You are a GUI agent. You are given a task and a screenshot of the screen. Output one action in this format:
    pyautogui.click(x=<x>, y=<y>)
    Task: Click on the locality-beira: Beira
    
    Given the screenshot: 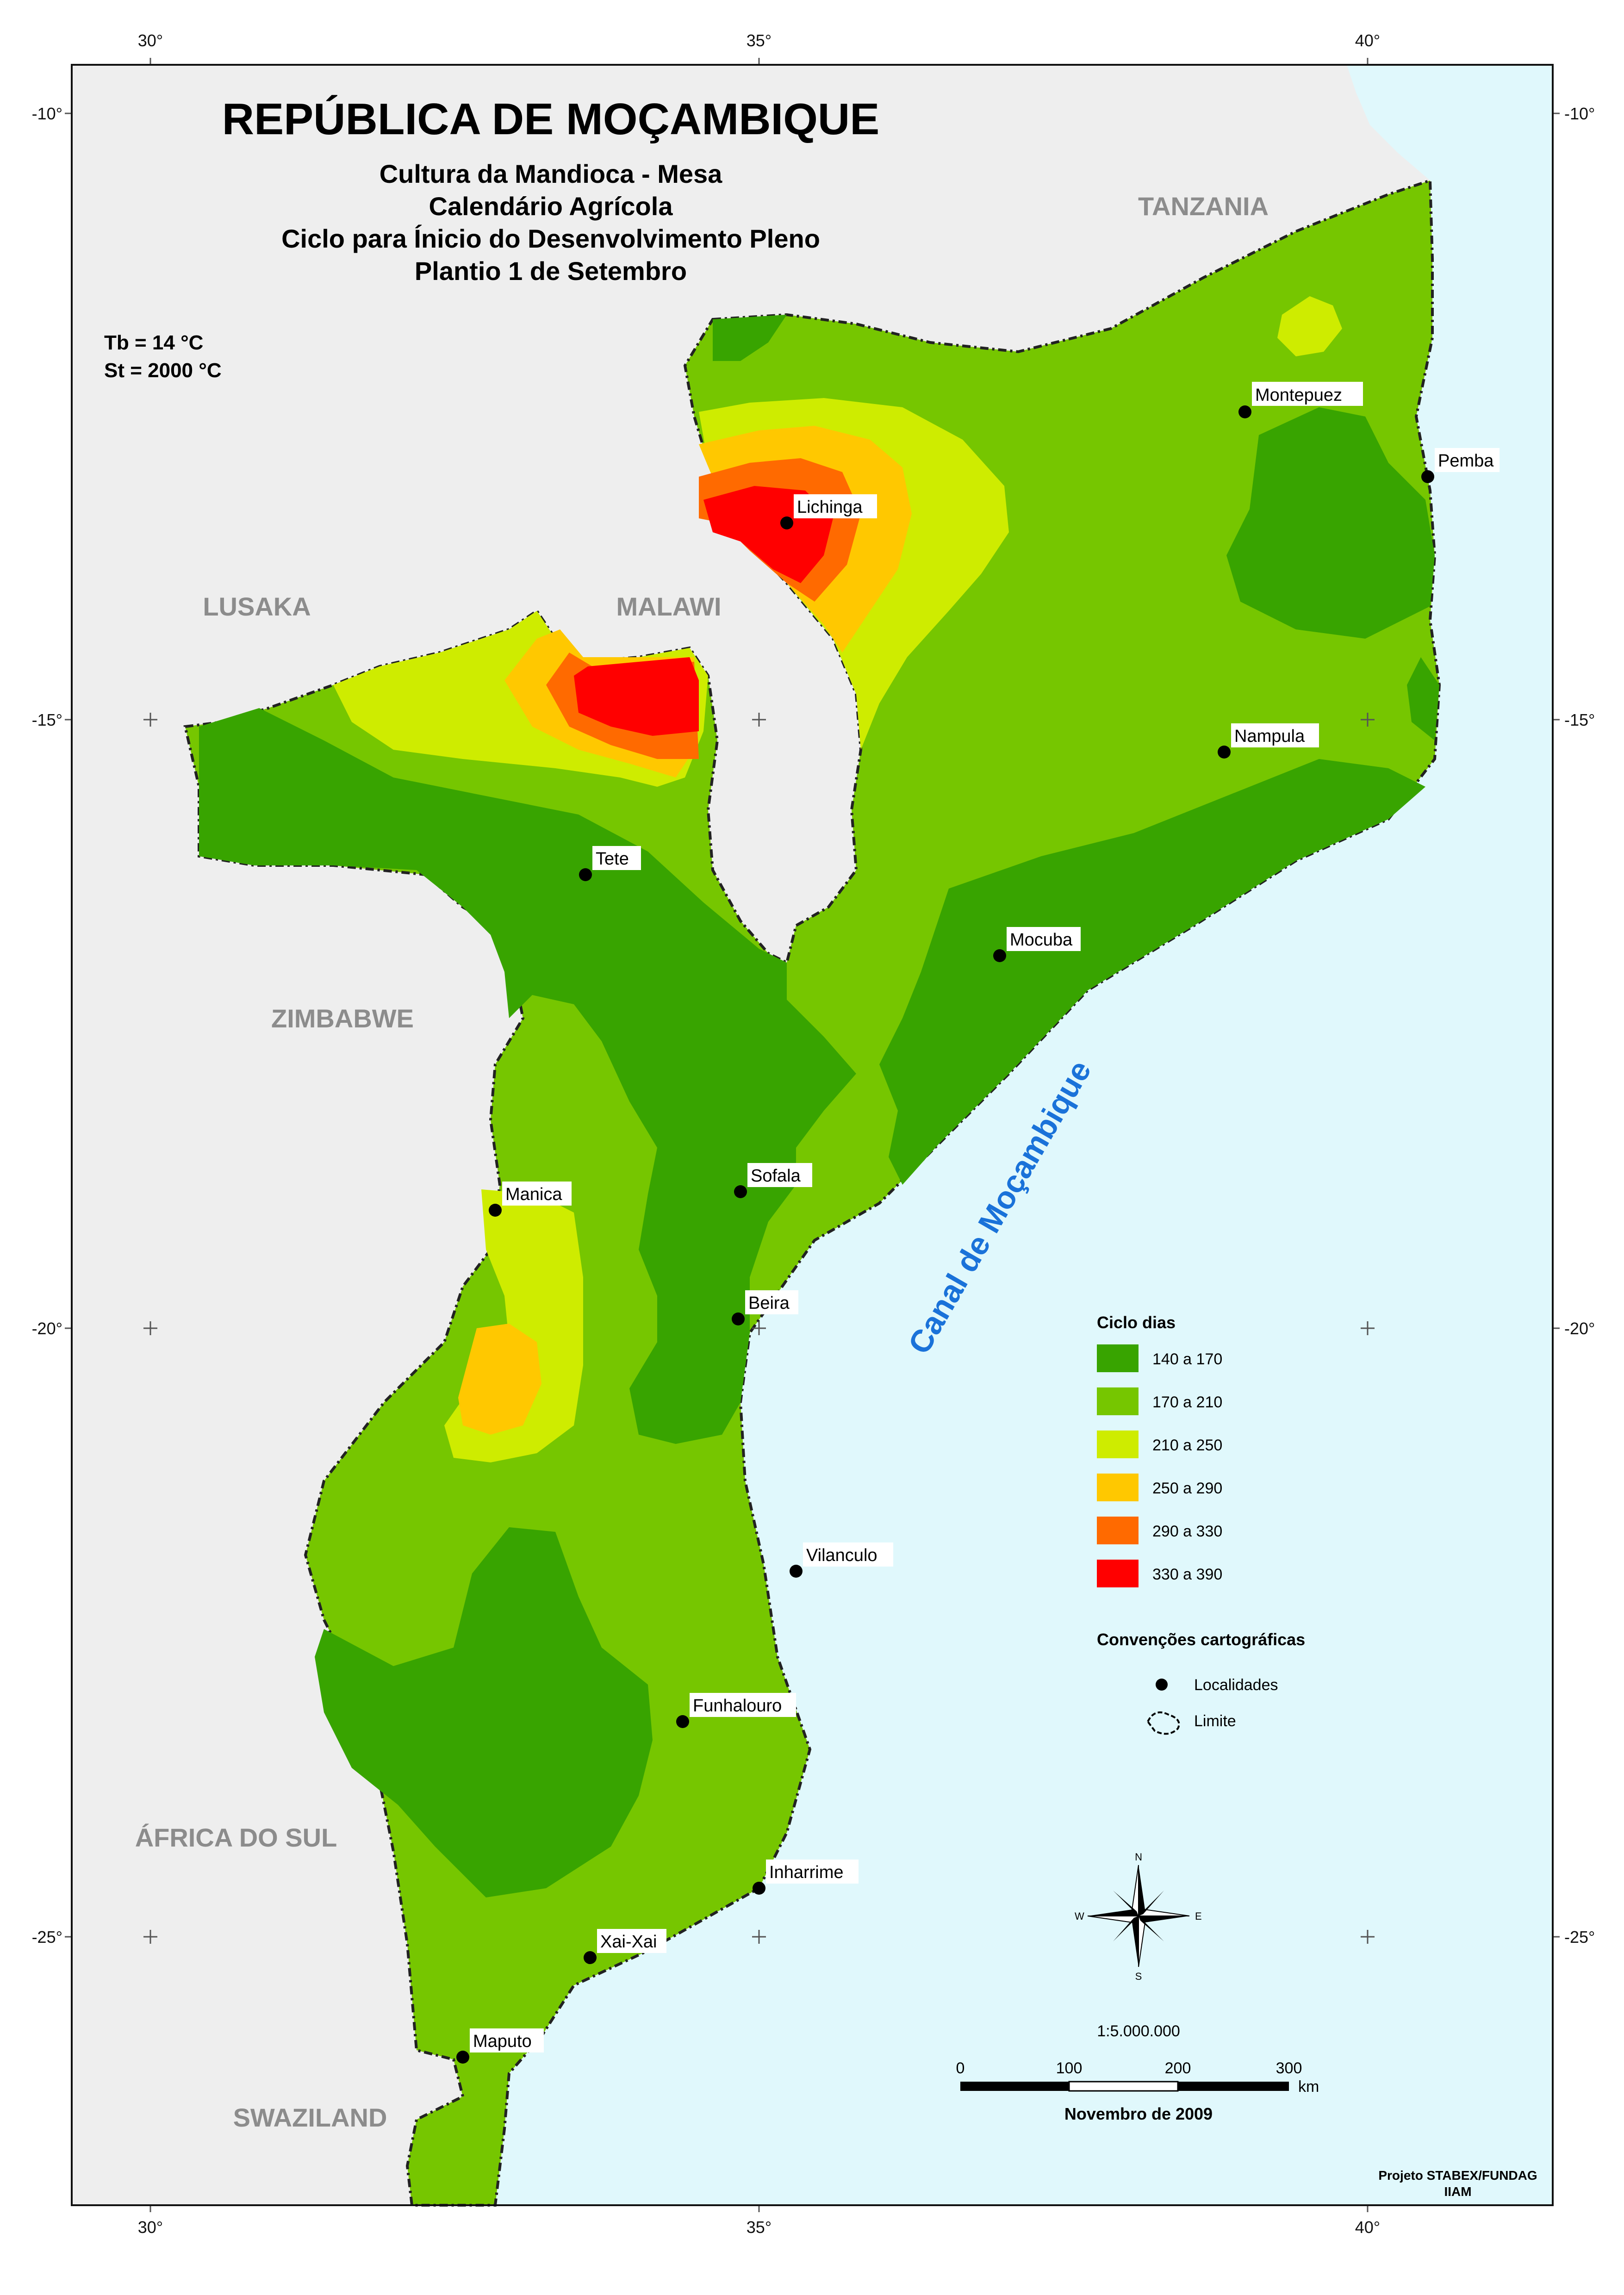 What is the action you would take?
    pyautogui.click(x=765, y=1307)
    